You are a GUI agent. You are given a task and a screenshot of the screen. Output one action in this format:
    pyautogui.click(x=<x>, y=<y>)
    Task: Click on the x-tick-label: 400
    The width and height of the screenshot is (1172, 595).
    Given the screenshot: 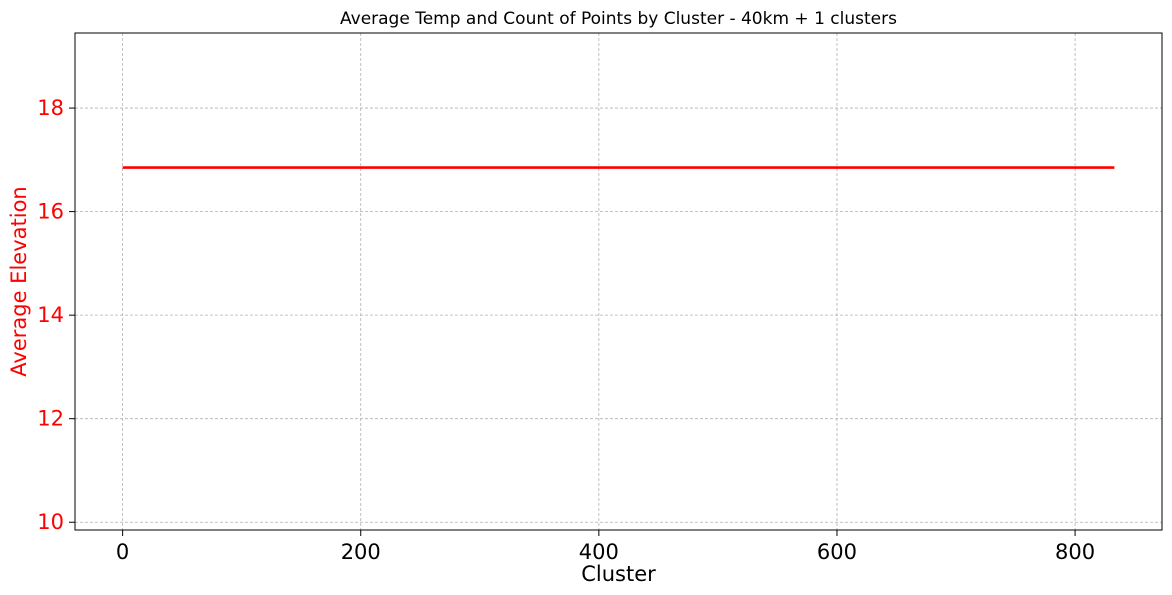 What is the action you would take?
    pyautogui.click(x=599, y=552)
    